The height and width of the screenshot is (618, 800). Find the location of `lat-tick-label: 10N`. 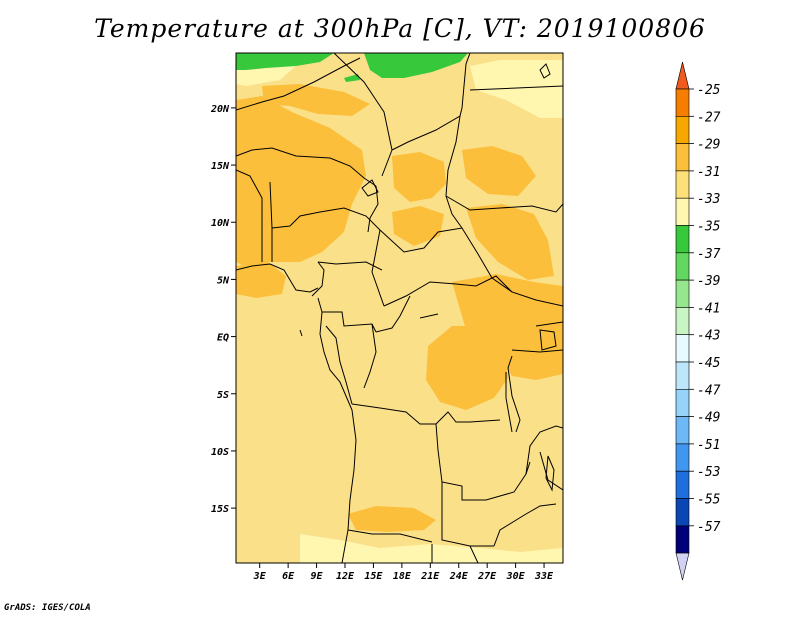

lat-tick-label: 10N is located at coordinates (220, 223).